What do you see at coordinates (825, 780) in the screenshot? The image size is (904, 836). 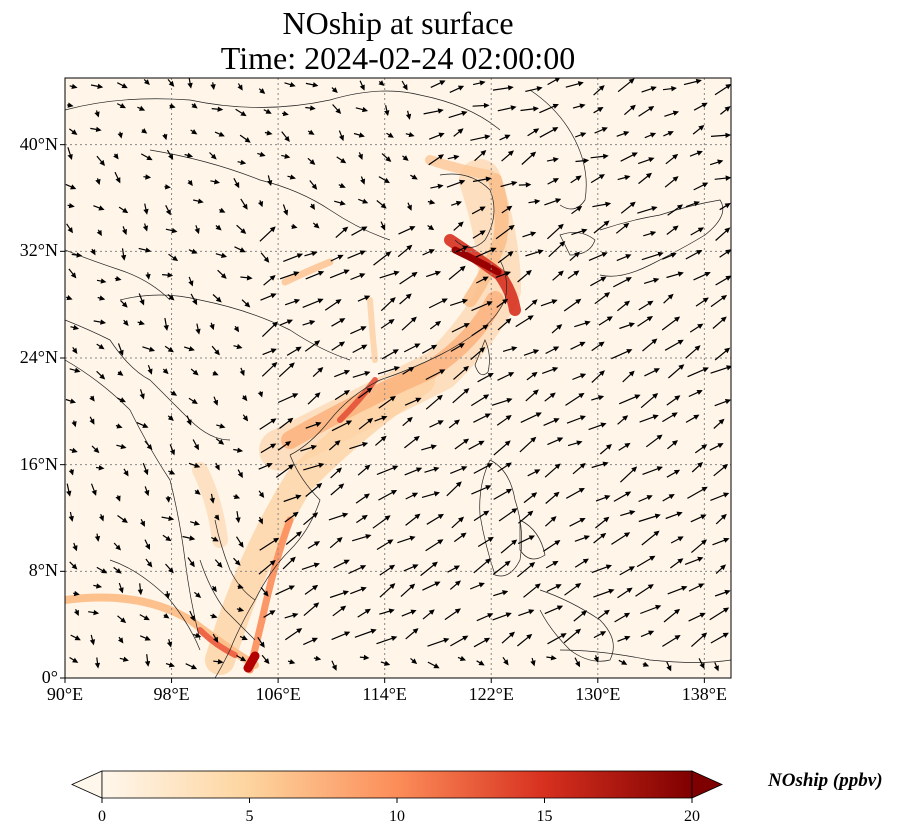 I see `colorbar-label: NOship (ppbv)` at bounding box center [825, 780].